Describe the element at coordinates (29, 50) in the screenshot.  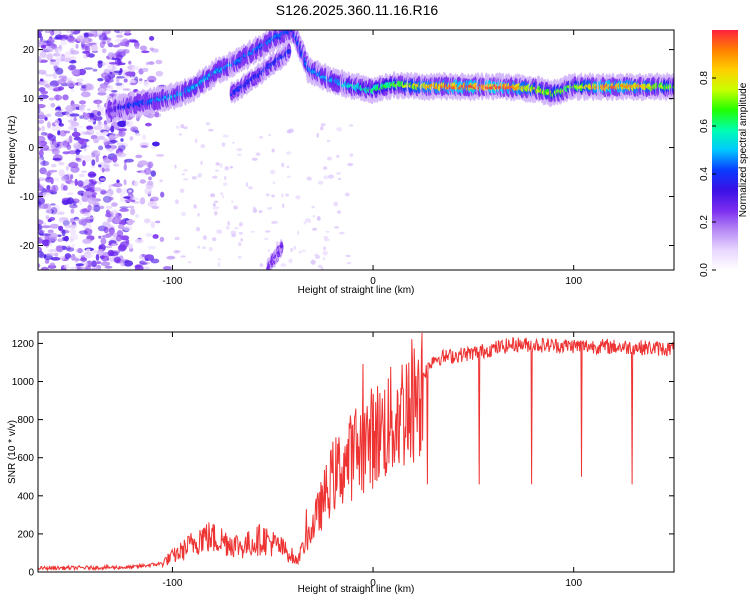
I see `spectrogram-y-tick-label: 20` at that location.